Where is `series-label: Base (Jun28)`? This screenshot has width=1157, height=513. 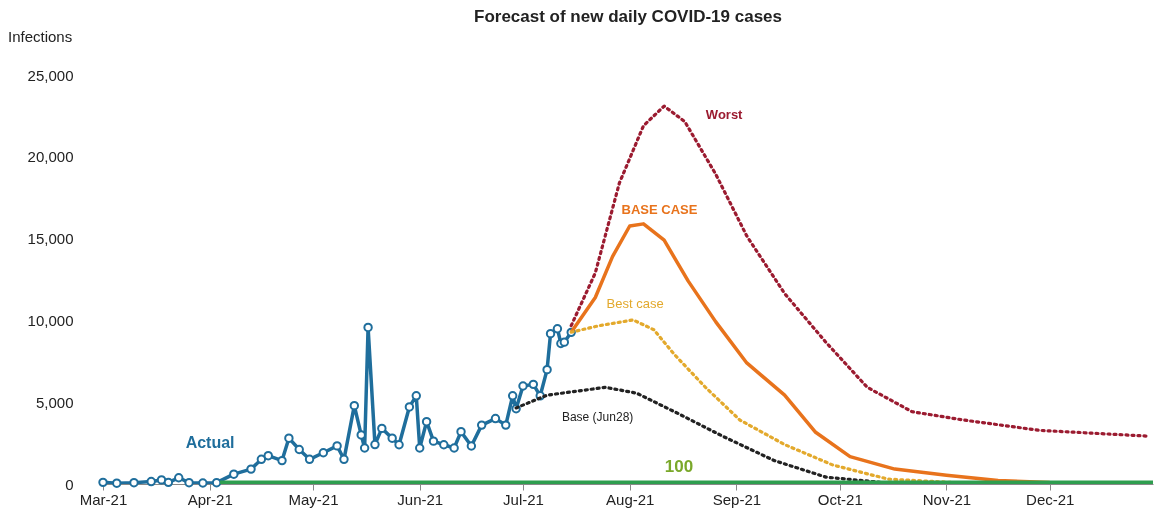
series-label: Base (Jun28) is located at coordinates (597, 417).